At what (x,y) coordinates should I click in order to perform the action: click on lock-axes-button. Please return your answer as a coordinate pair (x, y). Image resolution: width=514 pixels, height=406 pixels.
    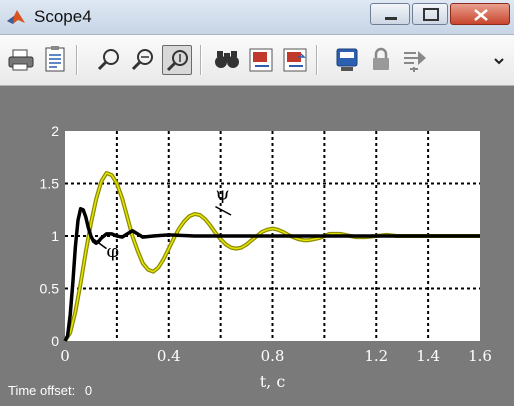
    Looking at the image, I should click on (381, 60).